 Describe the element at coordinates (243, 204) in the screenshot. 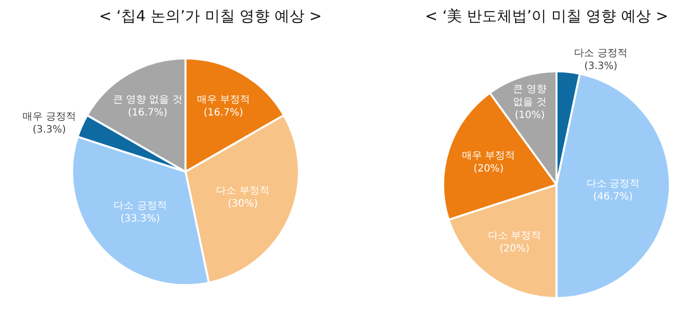

I see `data-label: (30%)` at that location.